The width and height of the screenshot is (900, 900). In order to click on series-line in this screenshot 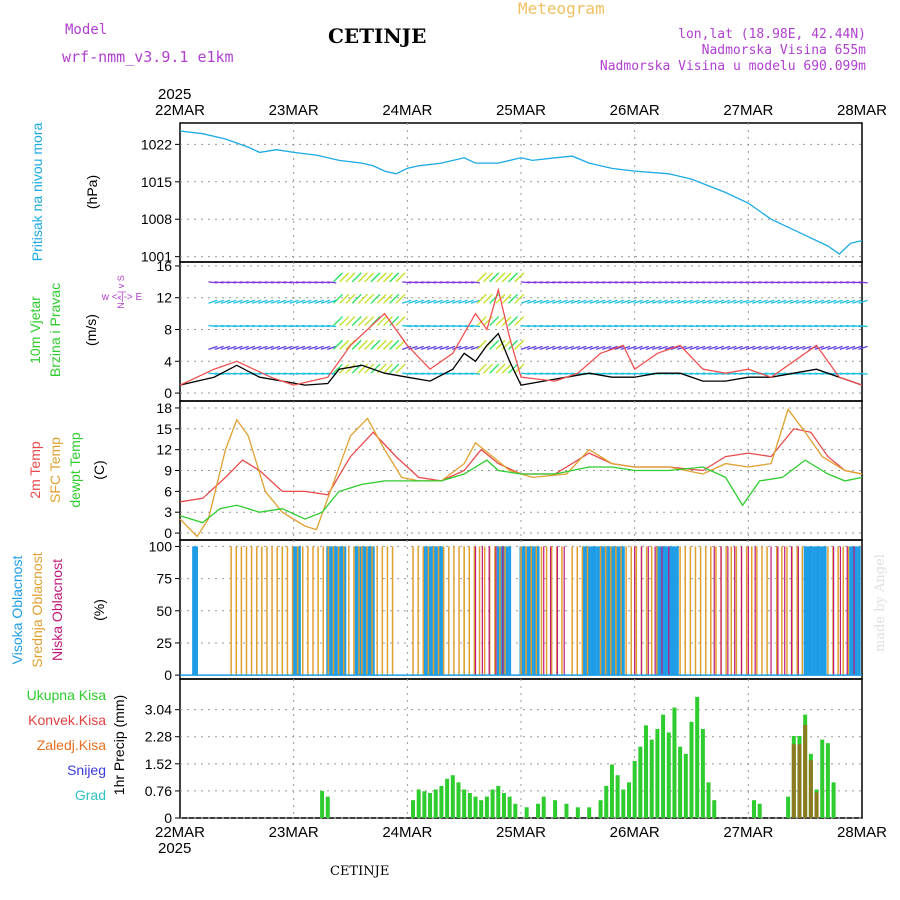, I will do `click(521, 491)`.